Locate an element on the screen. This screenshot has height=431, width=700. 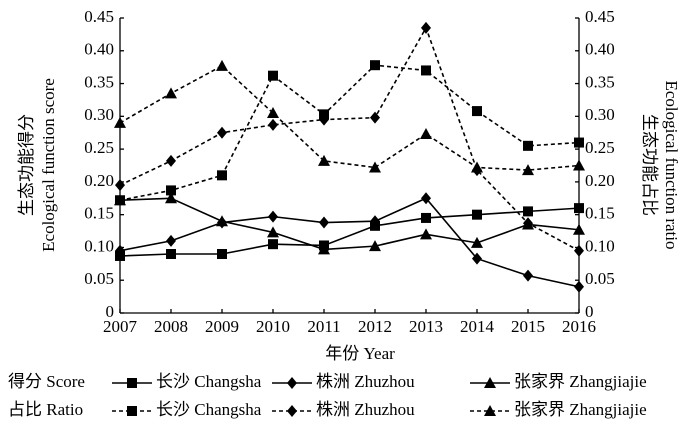
y2-tick-label: 0.20 is located at coordinates (600, 180).